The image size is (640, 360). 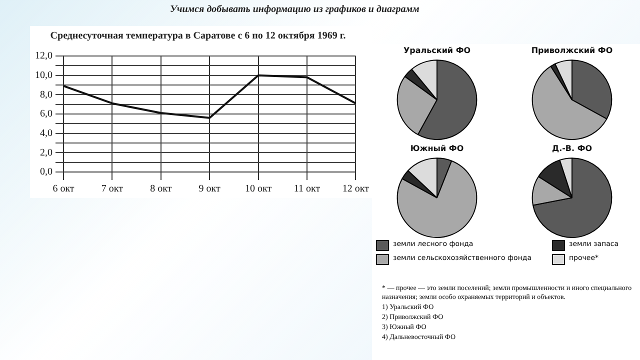 I want to click on y-tick-label: 4,0, so click(x=46, y=133).